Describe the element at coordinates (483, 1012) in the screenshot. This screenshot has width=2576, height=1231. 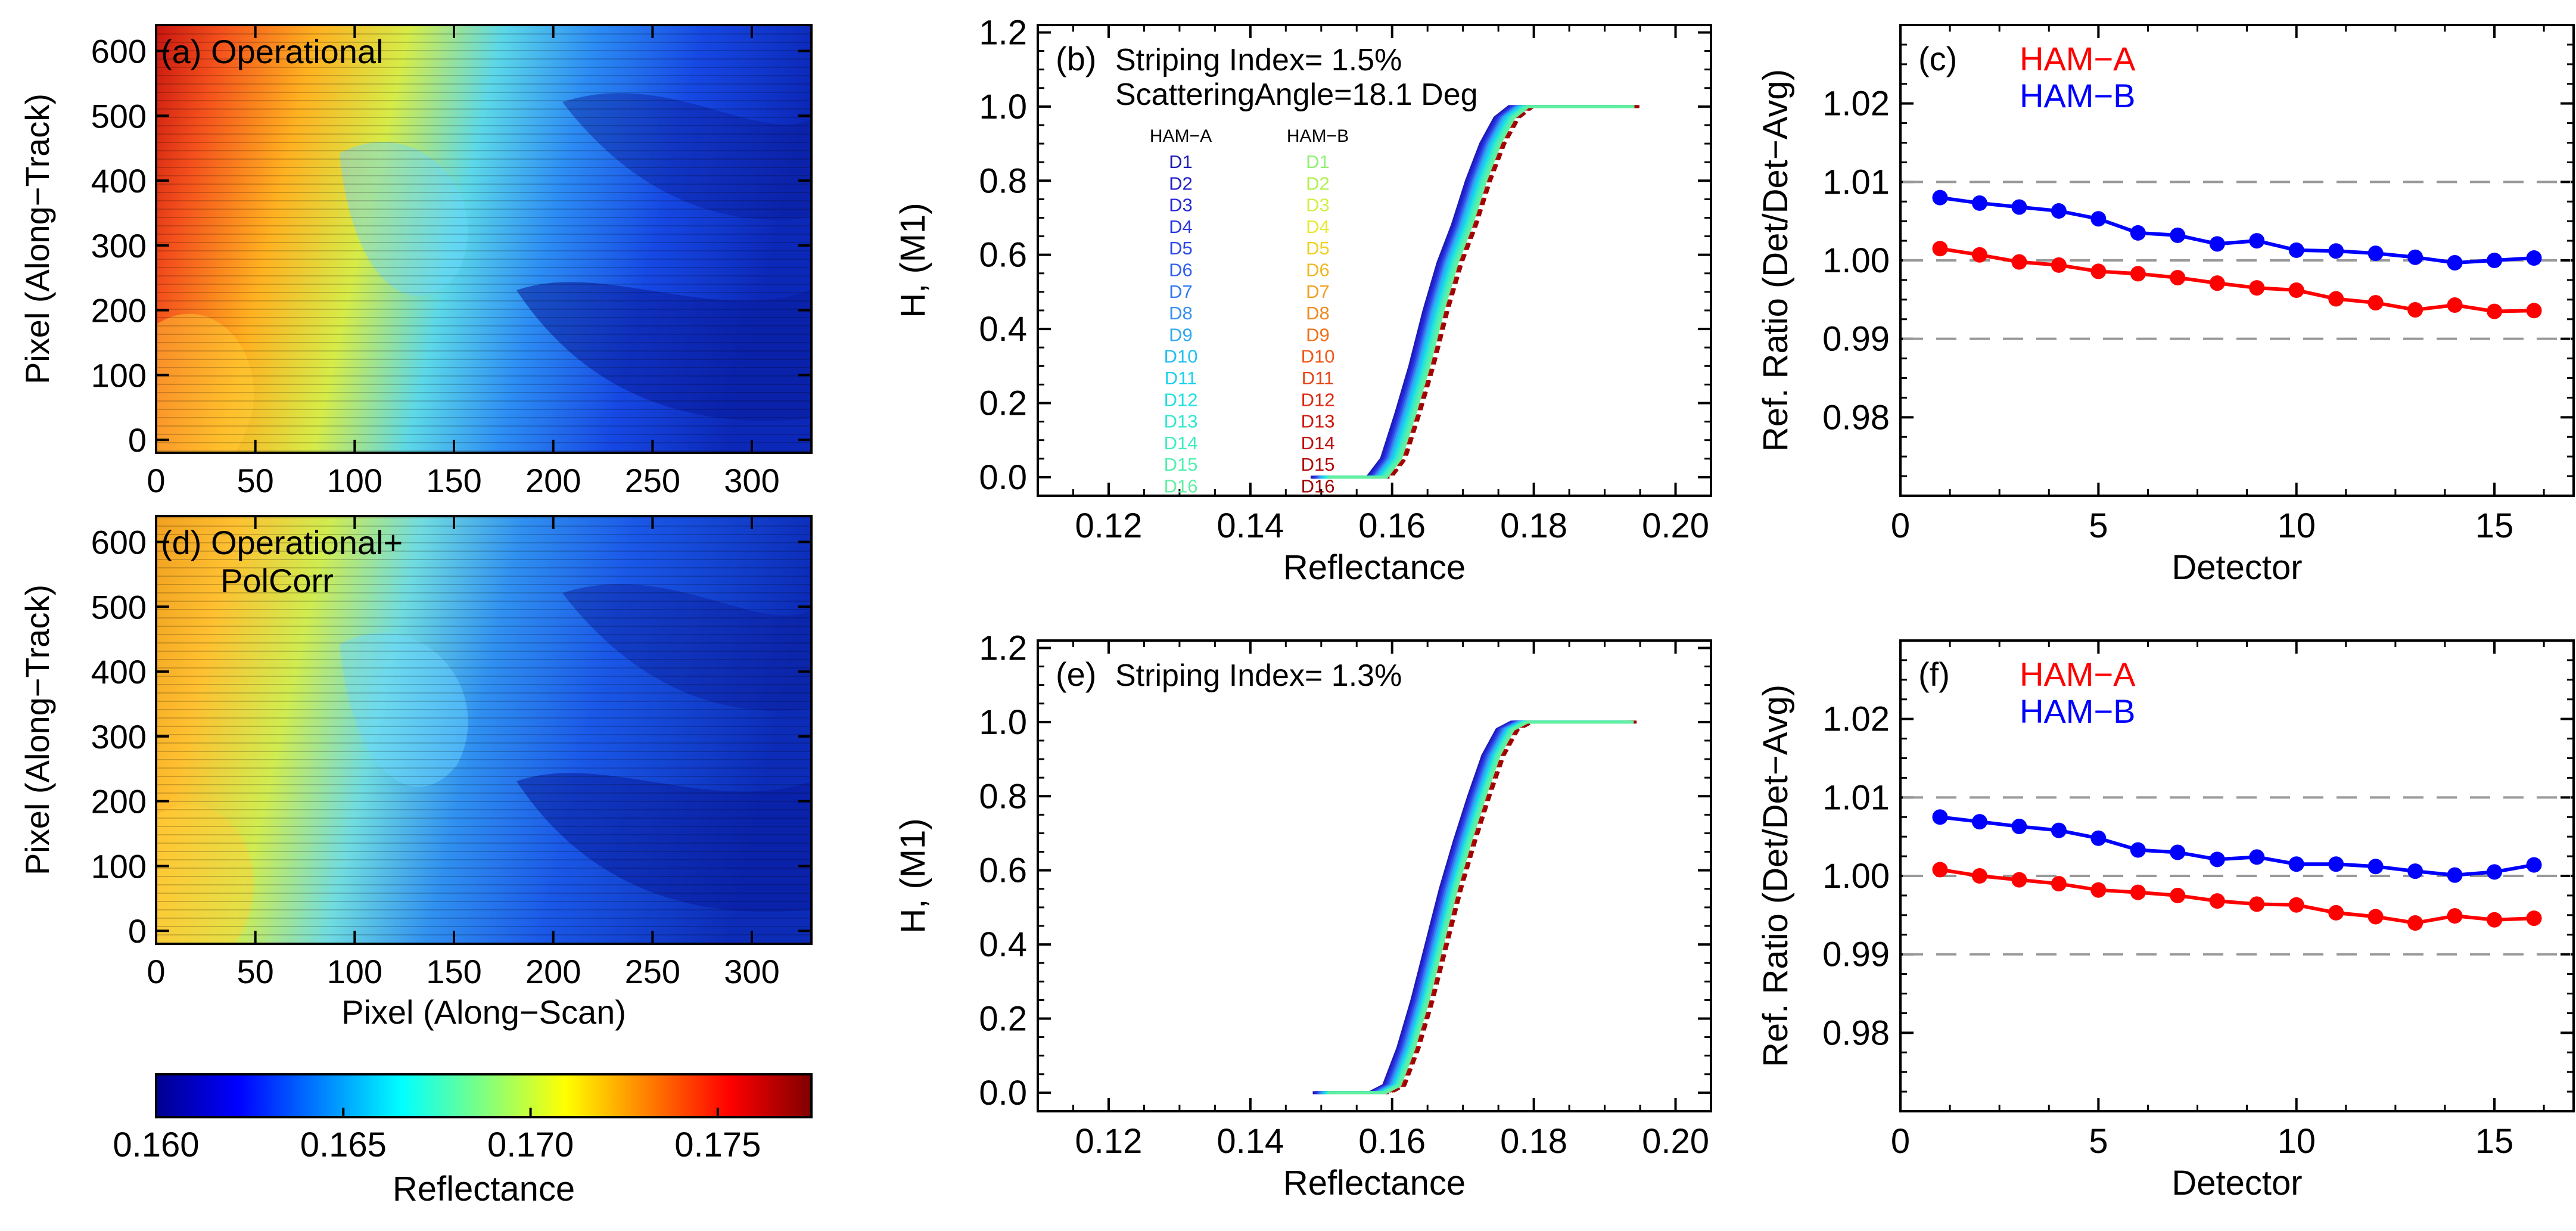
I see `x-axis-label: Pixel (Along−Scan)` at that location.